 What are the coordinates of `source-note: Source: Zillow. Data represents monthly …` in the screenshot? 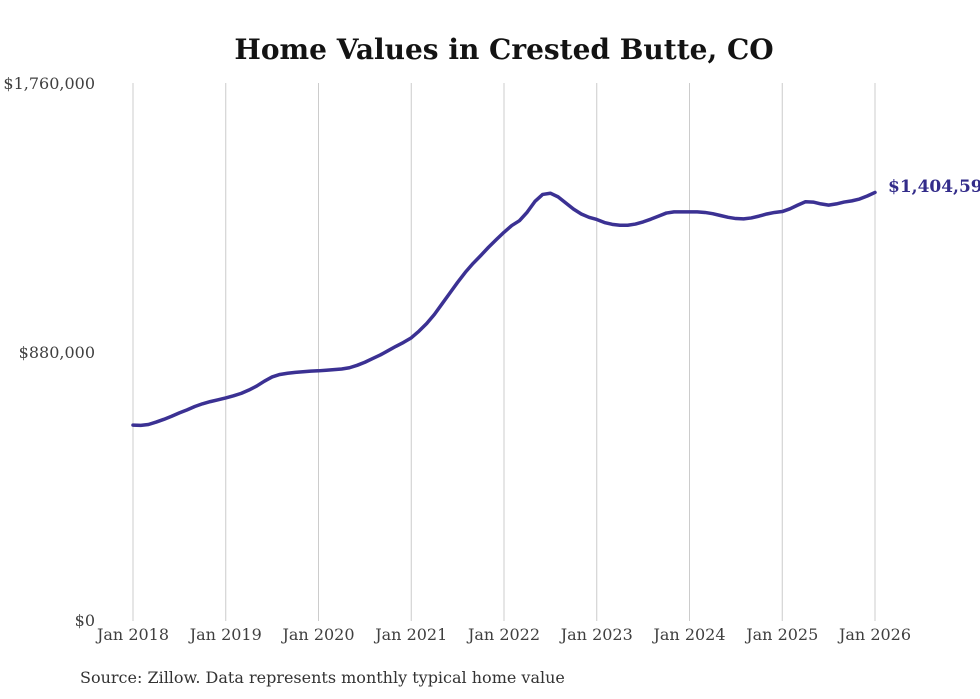 It's located at (322, 677).